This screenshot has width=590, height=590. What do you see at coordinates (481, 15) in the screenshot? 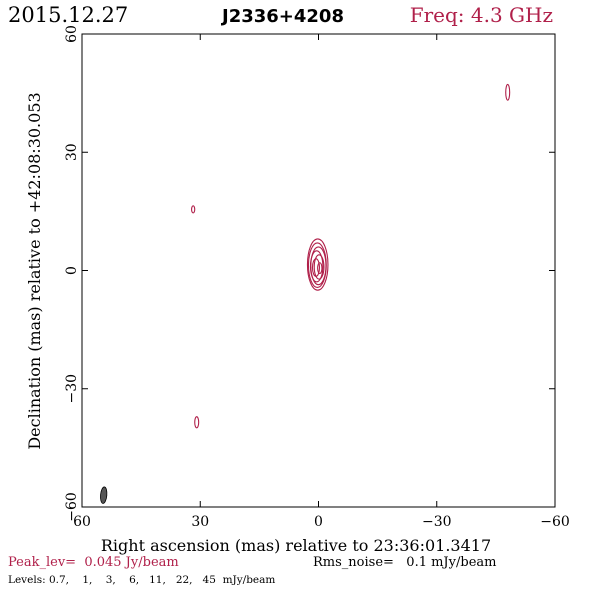
I see `frequency-label: Freq: 4.3 GHz` at bounding box center [481, 15].